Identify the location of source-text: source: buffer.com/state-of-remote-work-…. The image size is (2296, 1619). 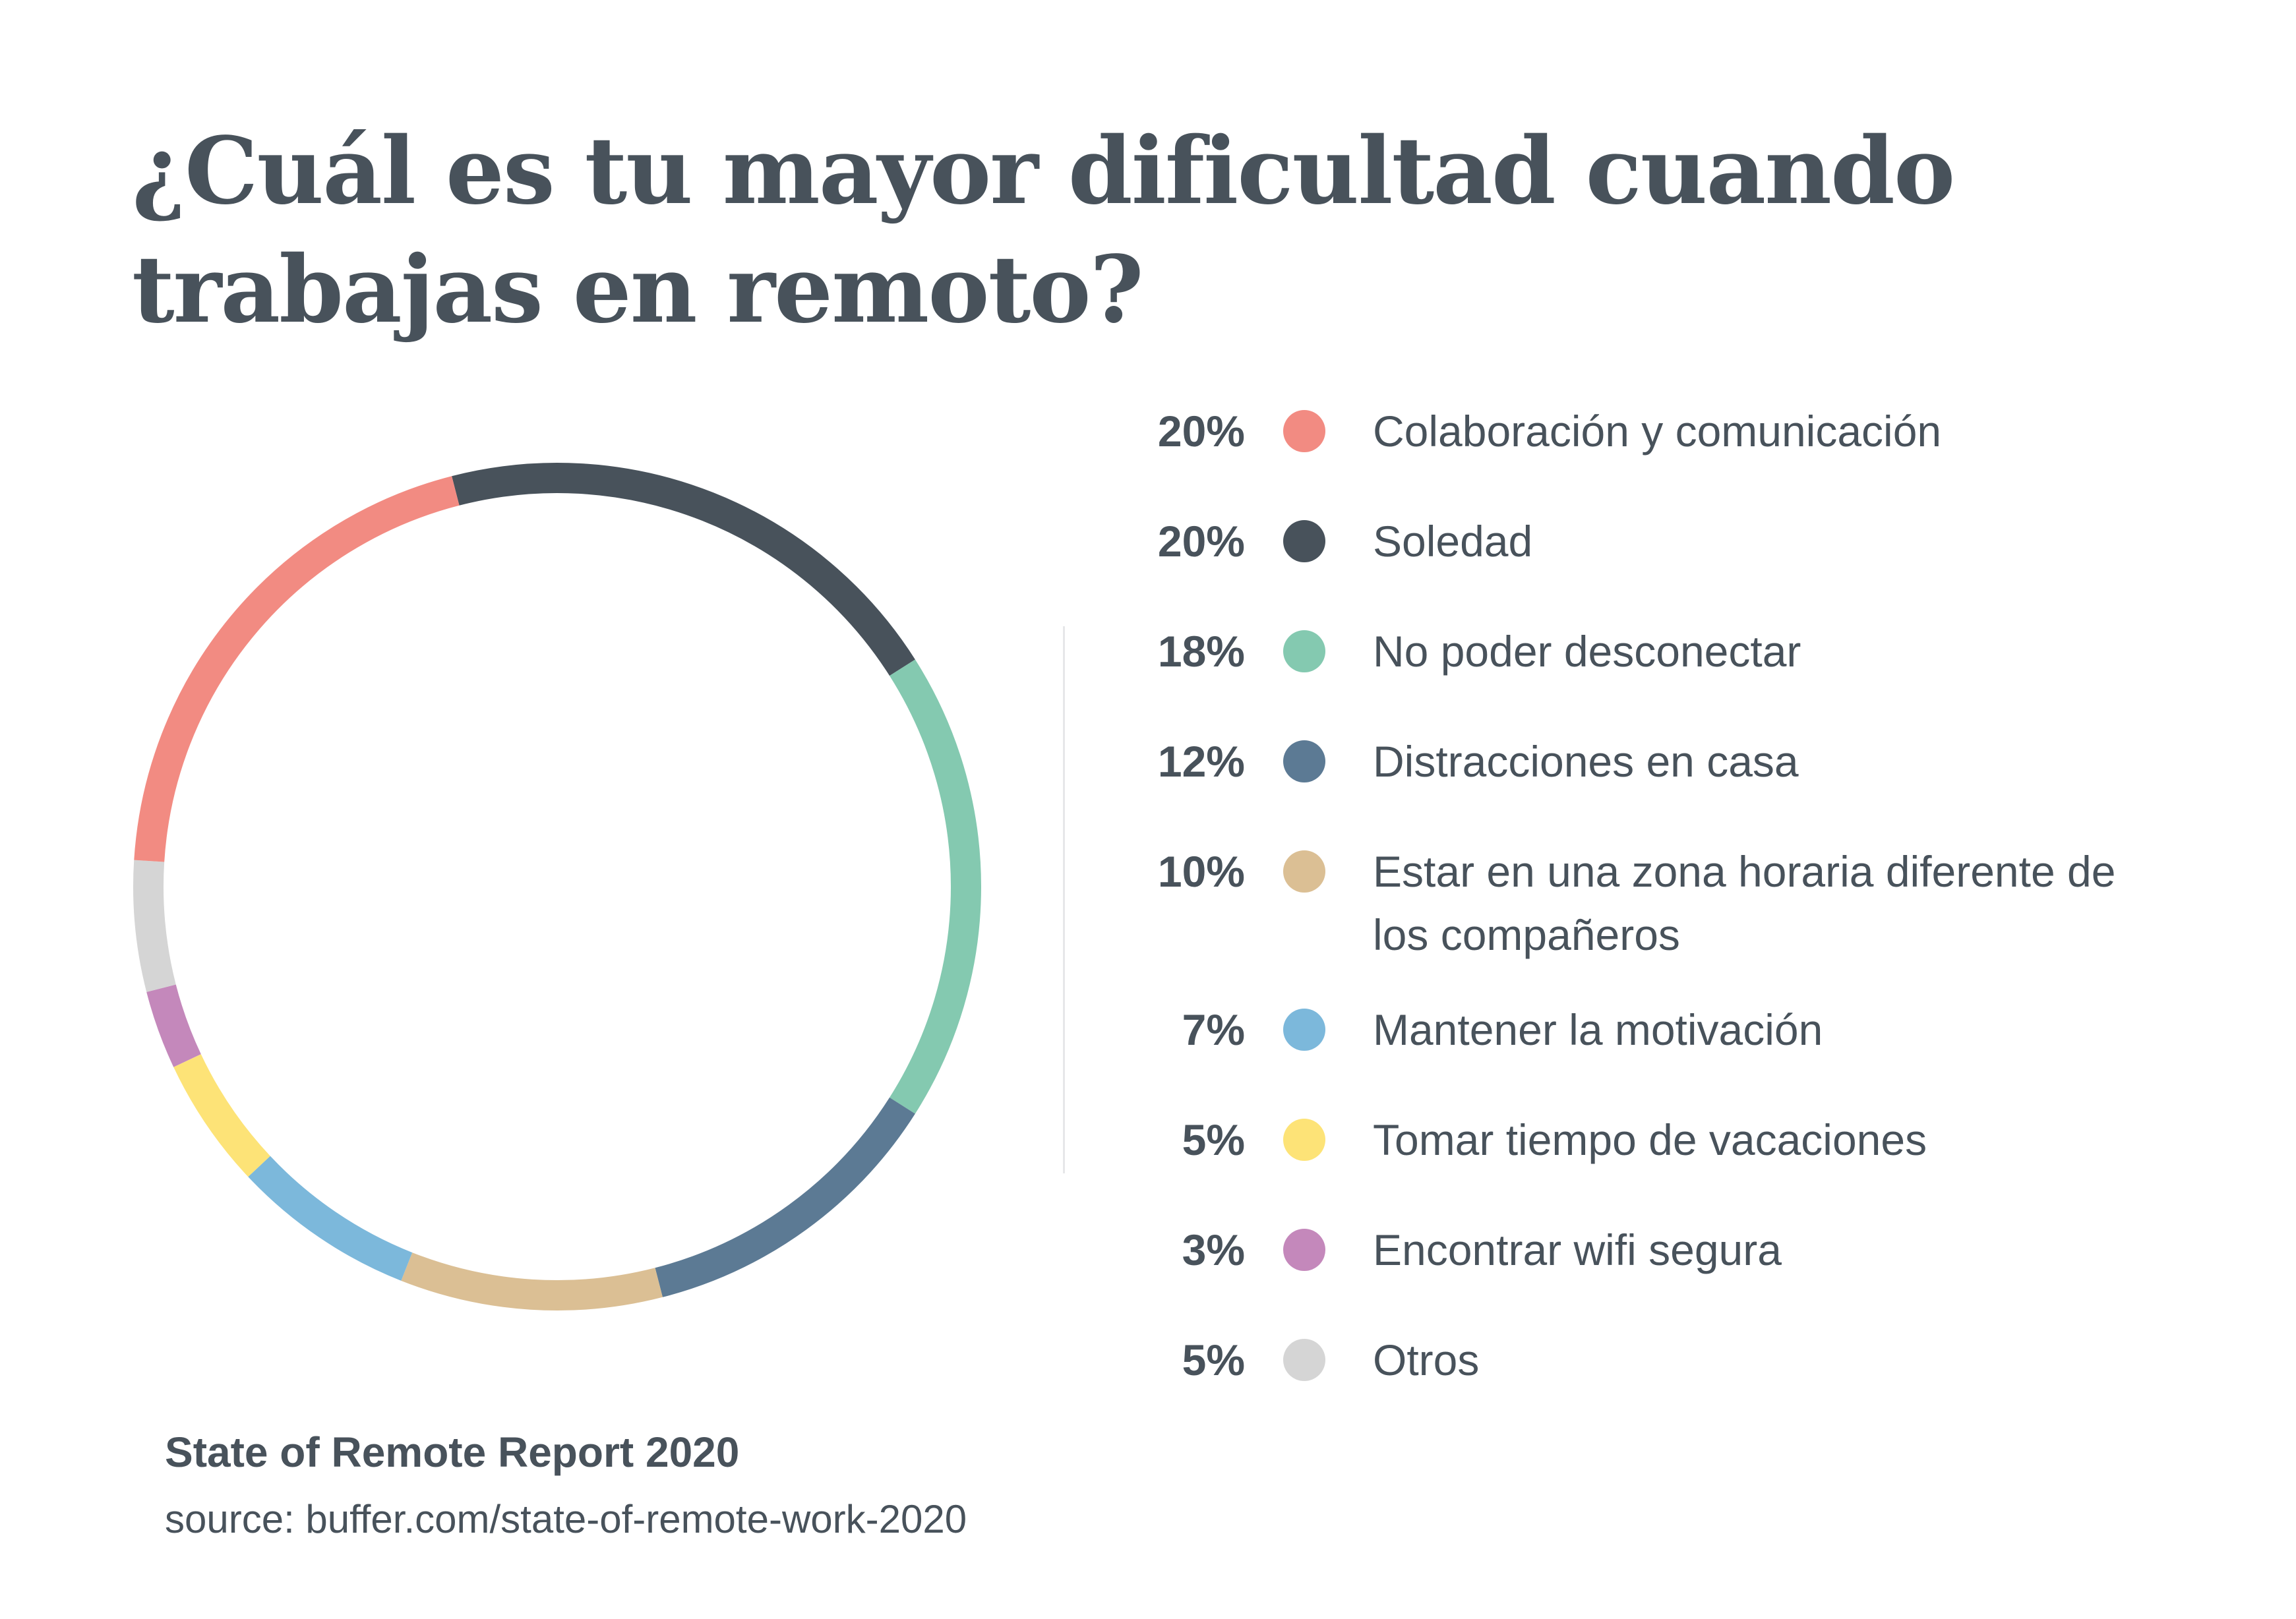
(566, 1519).